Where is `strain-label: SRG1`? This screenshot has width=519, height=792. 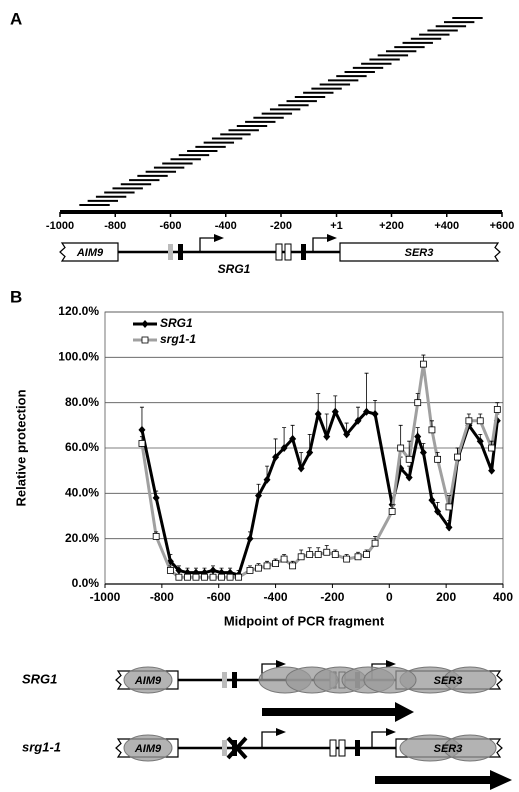
strain-label: SRG1 is located at coordinates (39, 678).